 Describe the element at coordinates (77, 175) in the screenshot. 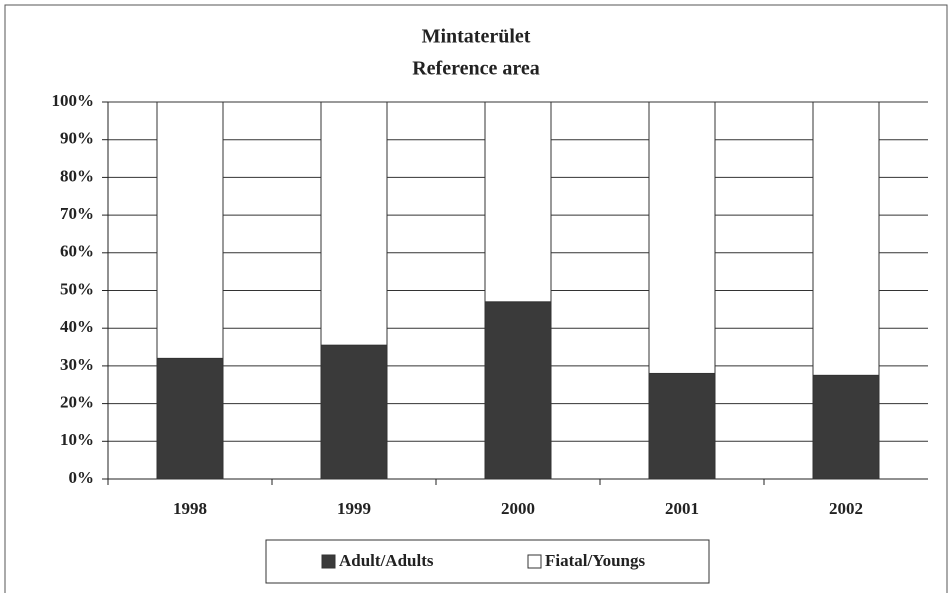

I see `y-tick-label: 80%` at that location.